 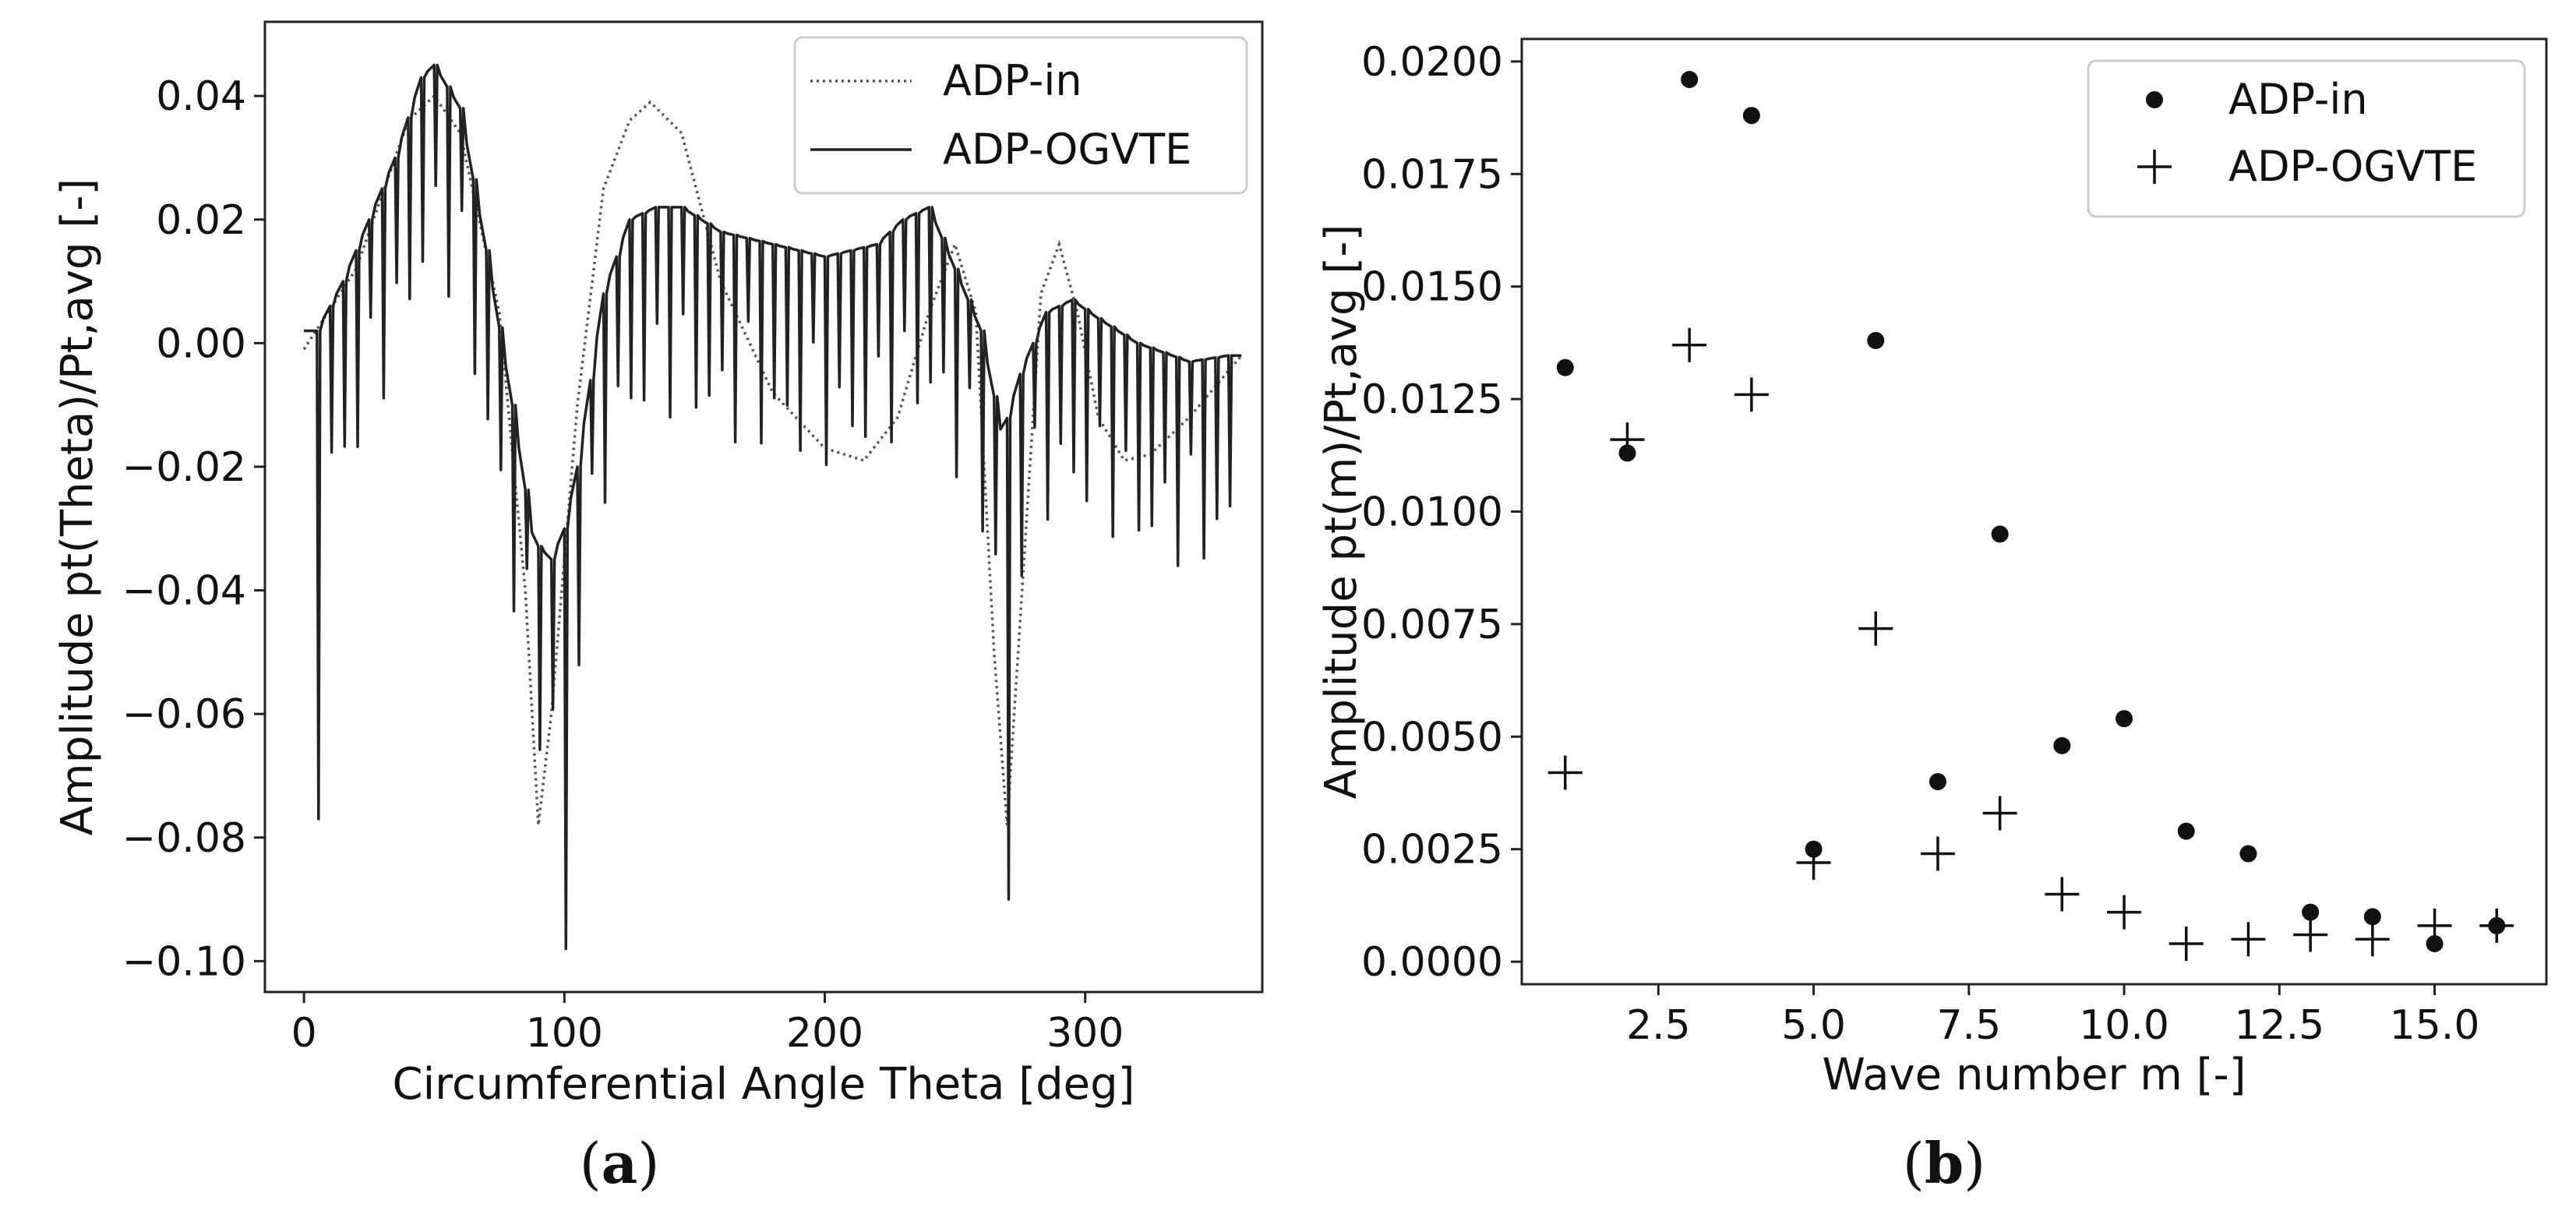 What do you see at coordinates (620, 1163) in the screenshot?
I see `panel-a-caption: (a)` at bounding box center [620, 1163].